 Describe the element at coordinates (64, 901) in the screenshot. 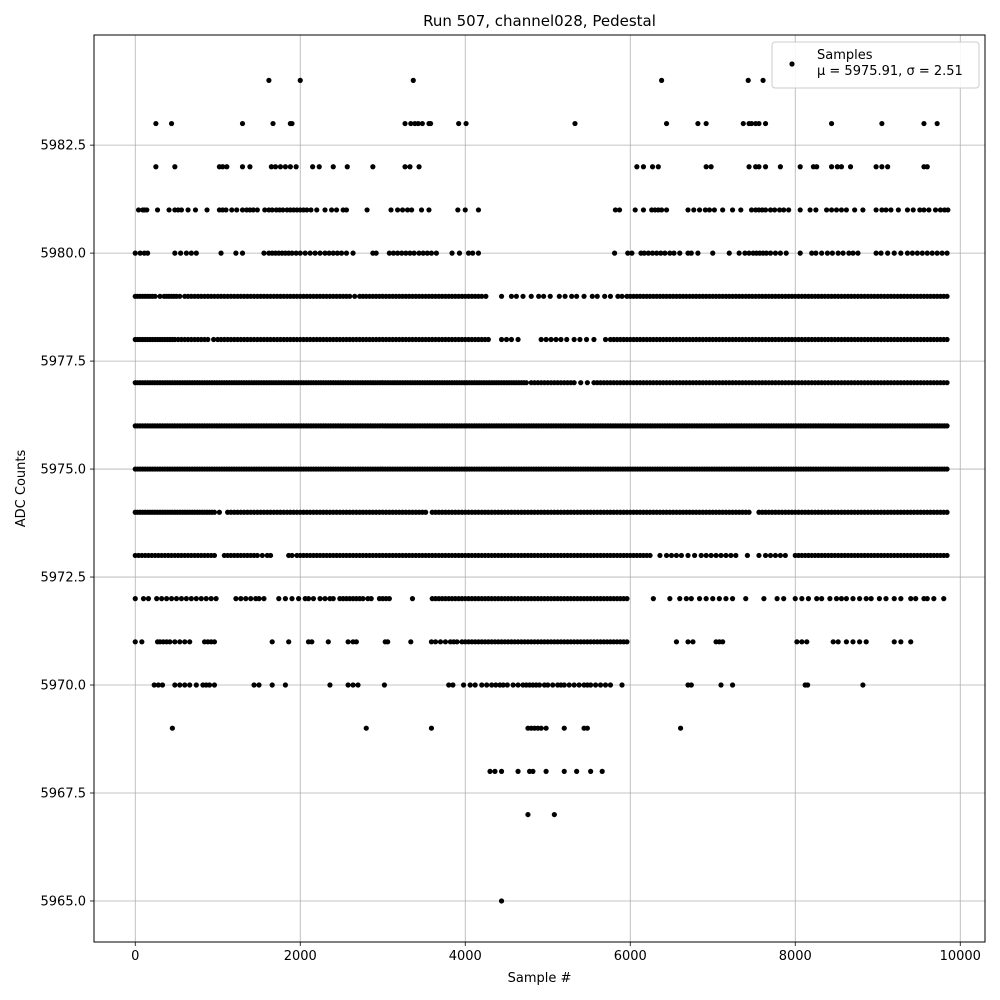

I see `y-tick-label: 5965.0` at that location.